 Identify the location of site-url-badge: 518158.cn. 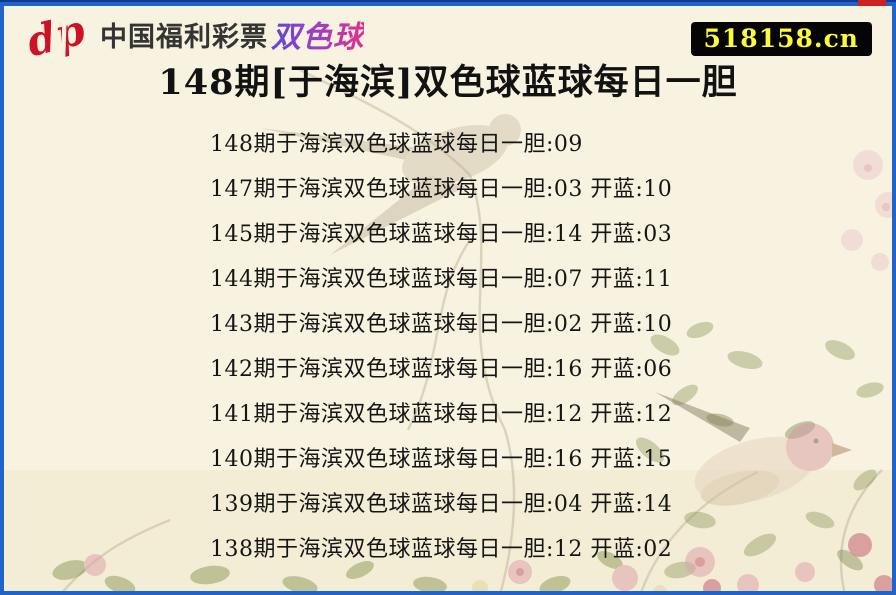
(781, 39).